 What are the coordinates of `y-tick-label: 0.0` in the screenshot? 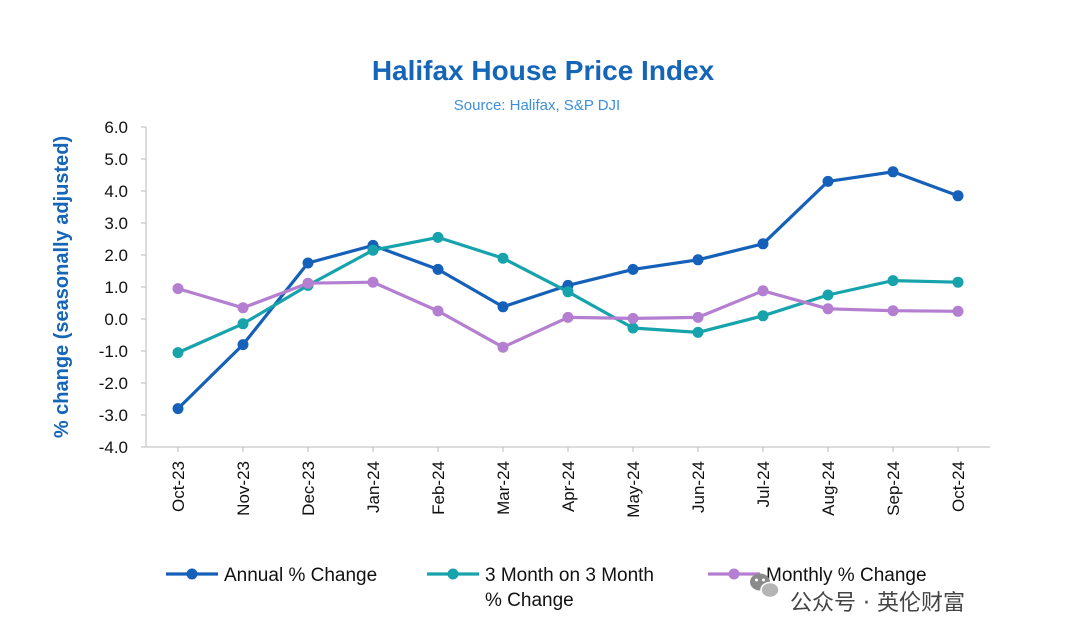 It's located at (116, 319).